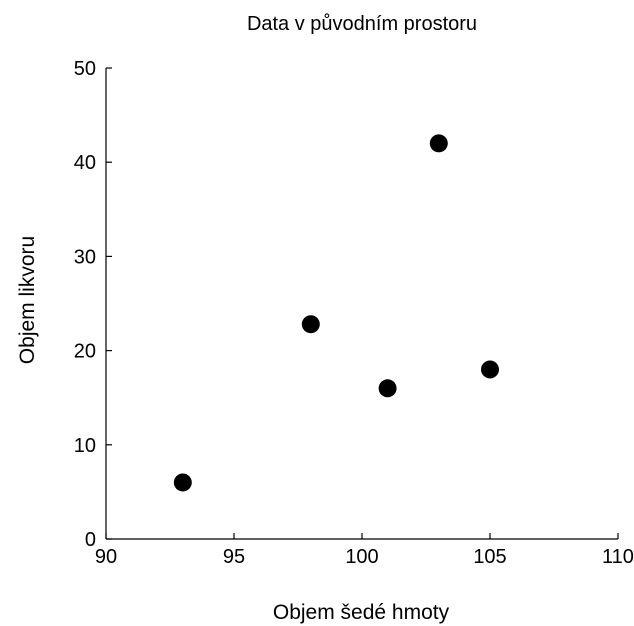 This screenshot has height=626, width=634. I want to click on y-axis-label: Objem likvoru, so click(27, 300).